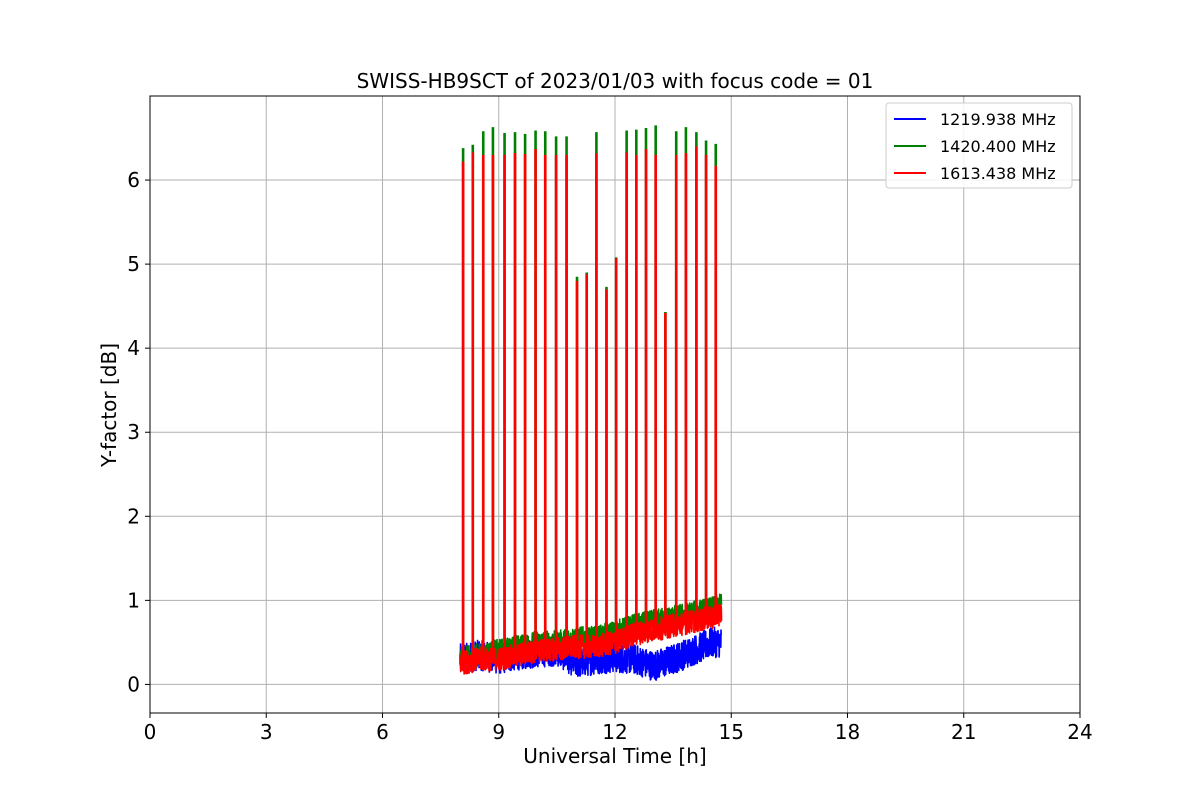 The width and height of the screenshot is (1200, 800). I want to click on legend: 1219.938 MHz 1420.400 MHz 1613.438 MHz, so click(979, 145).